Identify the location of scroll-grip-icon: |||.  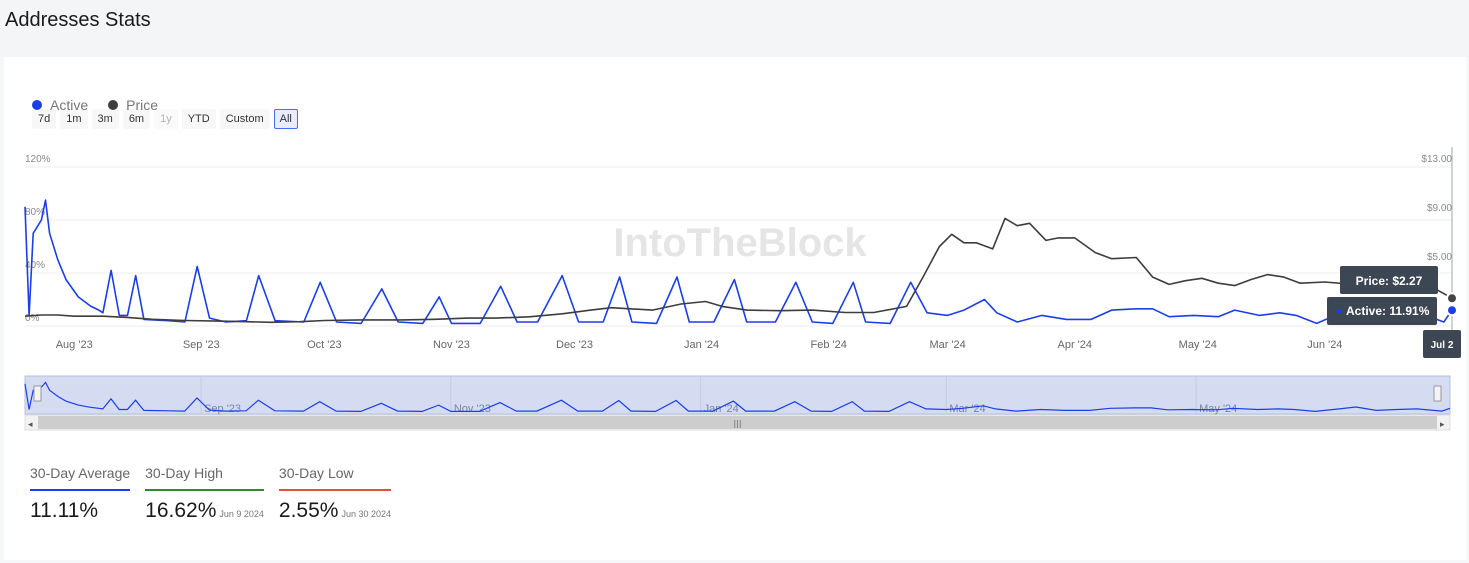
(737, 423).